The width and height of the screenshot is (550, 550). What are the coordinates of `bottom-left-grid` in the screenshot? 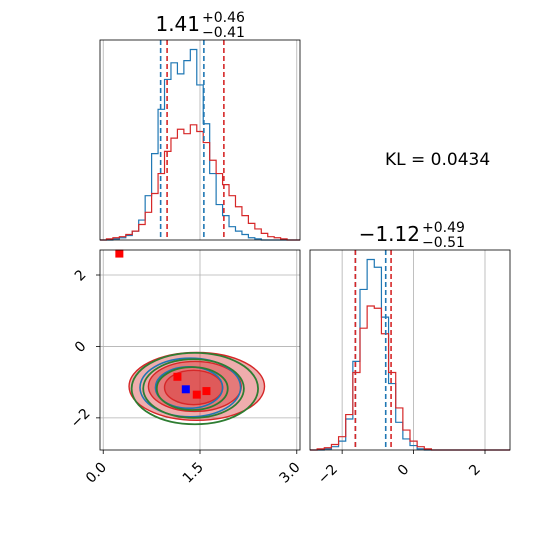 It's located at (200, 350).